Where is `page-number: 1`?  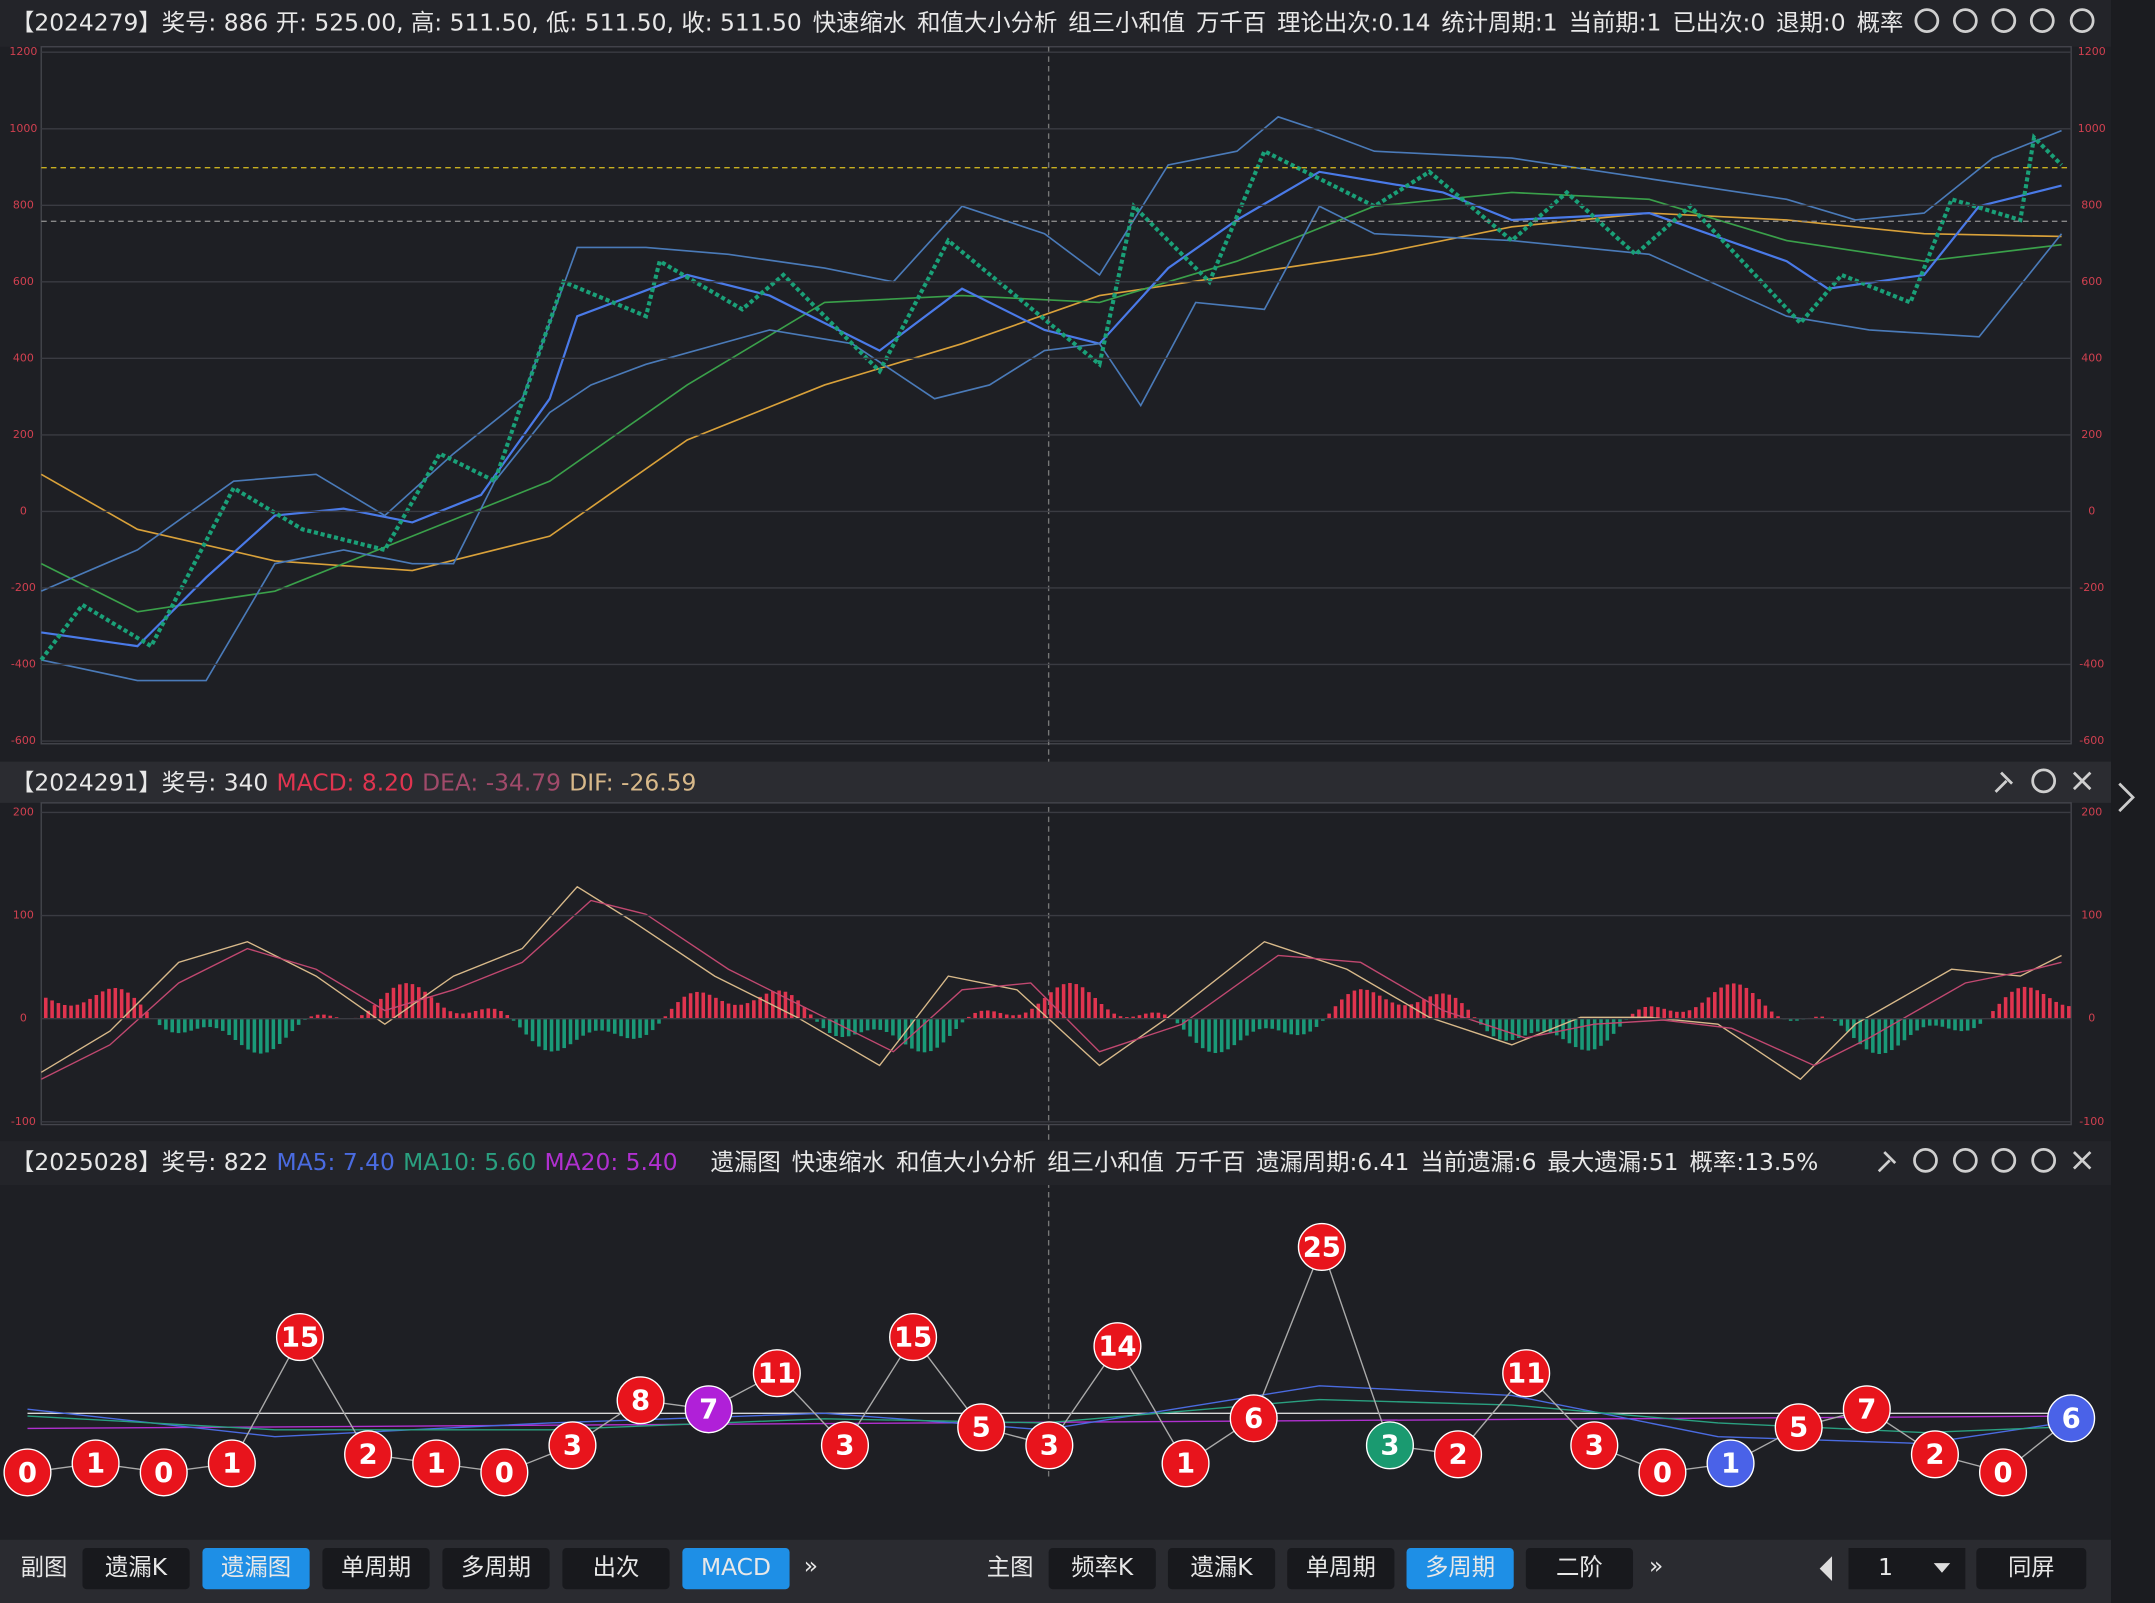 page-number: 1 is located at coordinates (1885, 1567).